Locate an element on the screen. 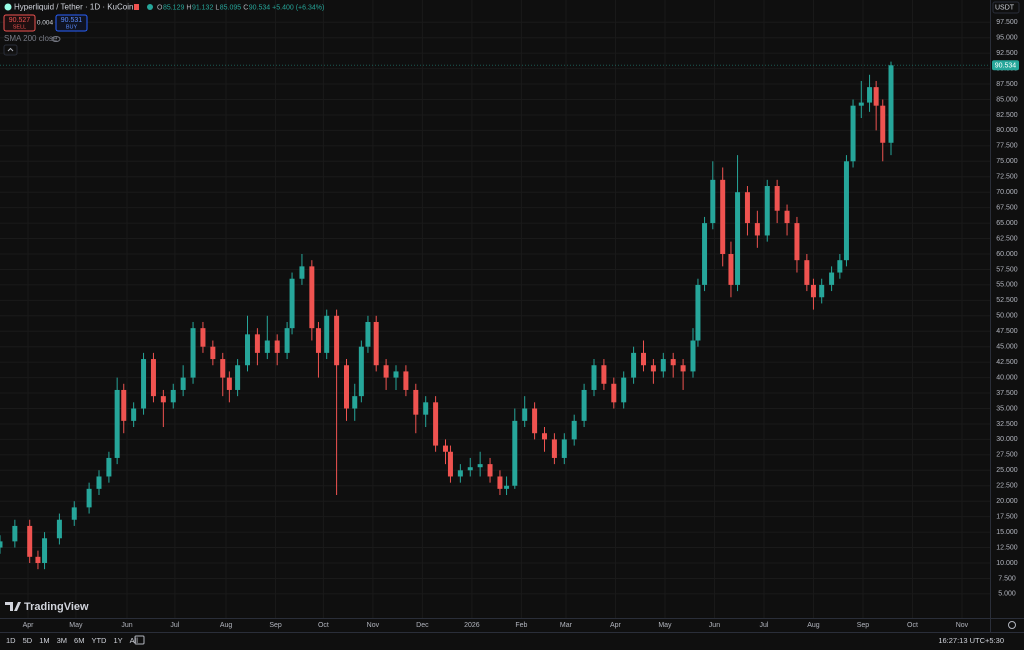  x-tick-label: Nov is located at coordinates (962, 625).